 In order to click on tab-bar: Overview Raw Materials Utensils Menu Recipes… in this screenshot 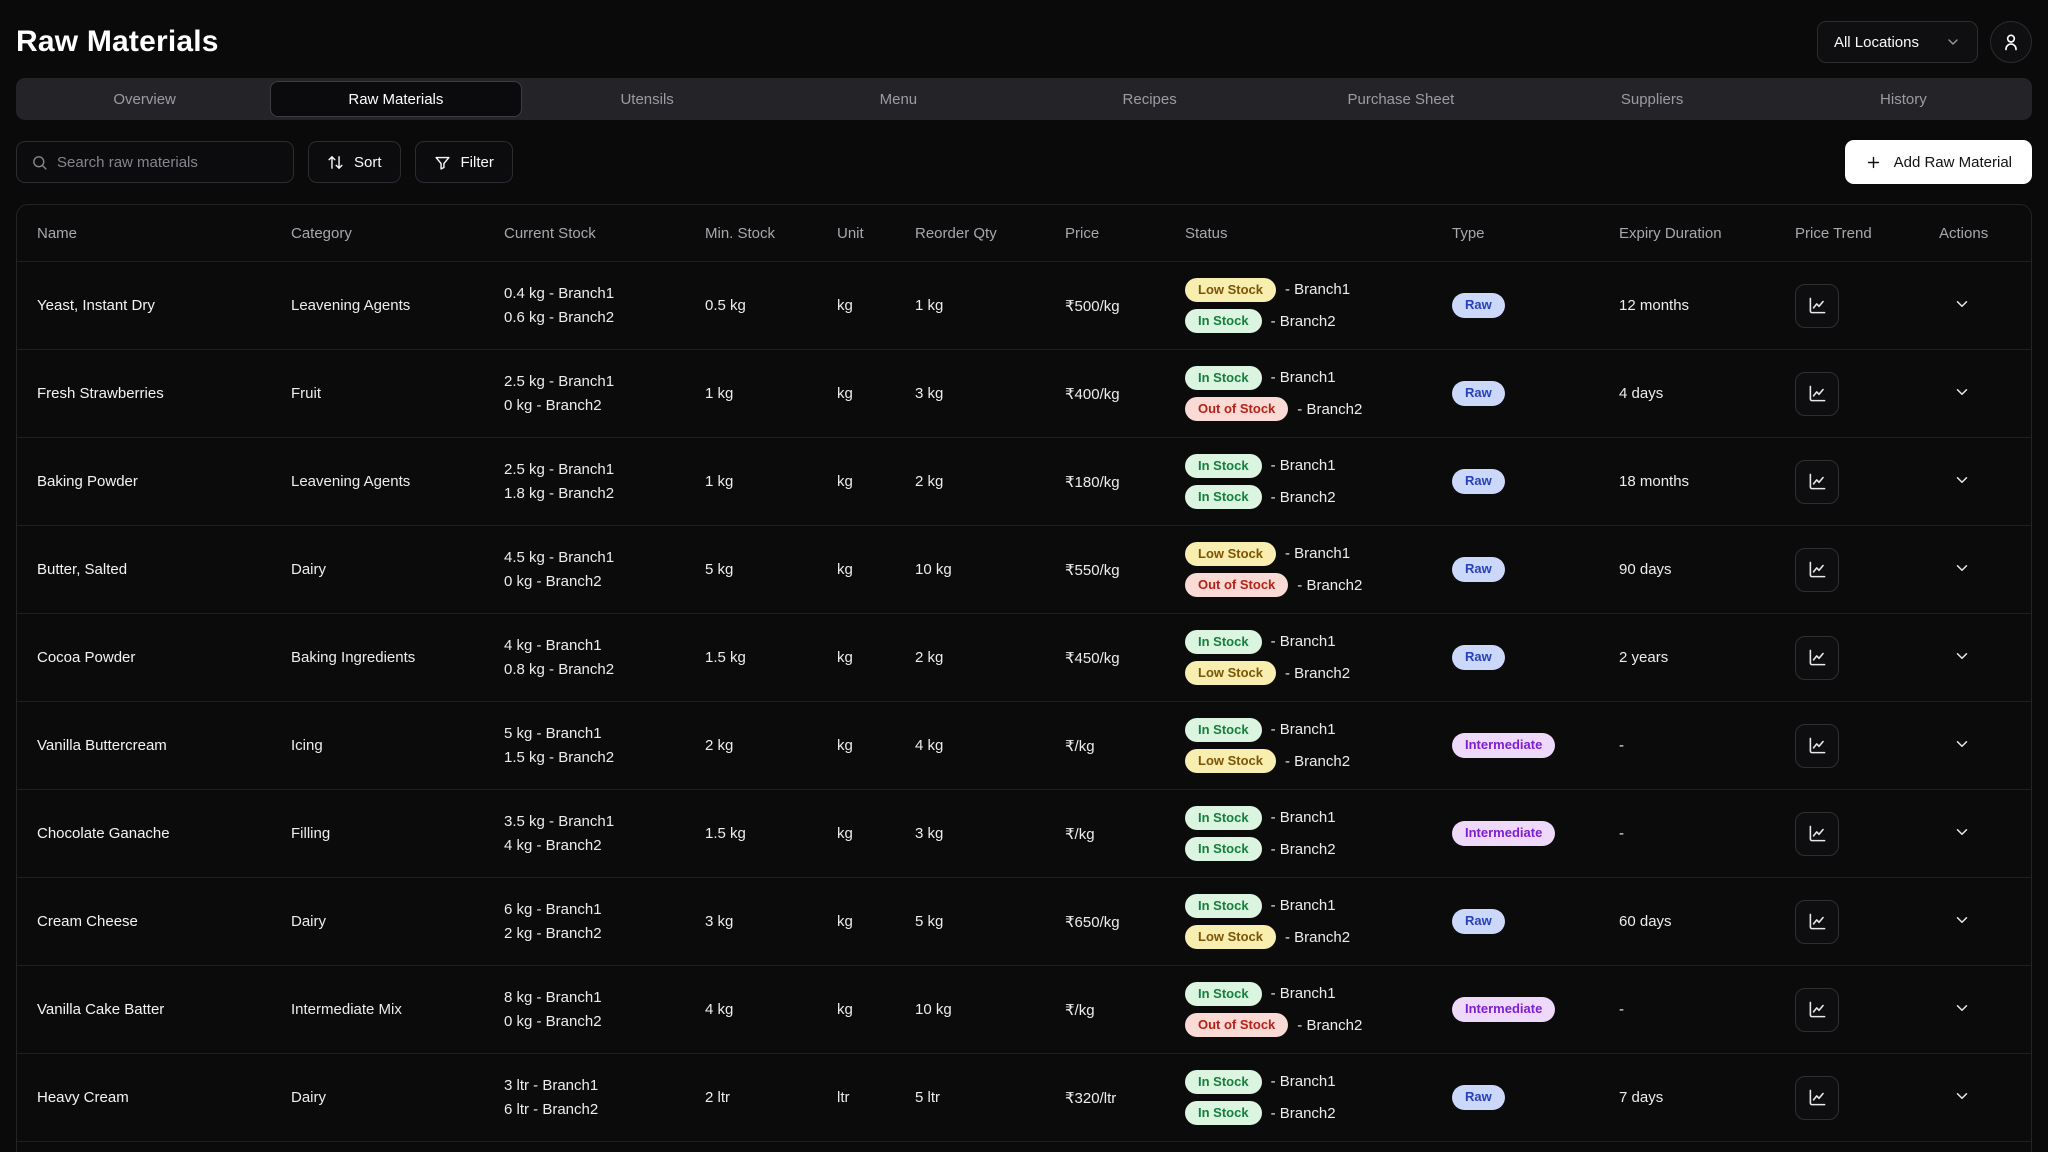, I will do `click(1024, 99)`.